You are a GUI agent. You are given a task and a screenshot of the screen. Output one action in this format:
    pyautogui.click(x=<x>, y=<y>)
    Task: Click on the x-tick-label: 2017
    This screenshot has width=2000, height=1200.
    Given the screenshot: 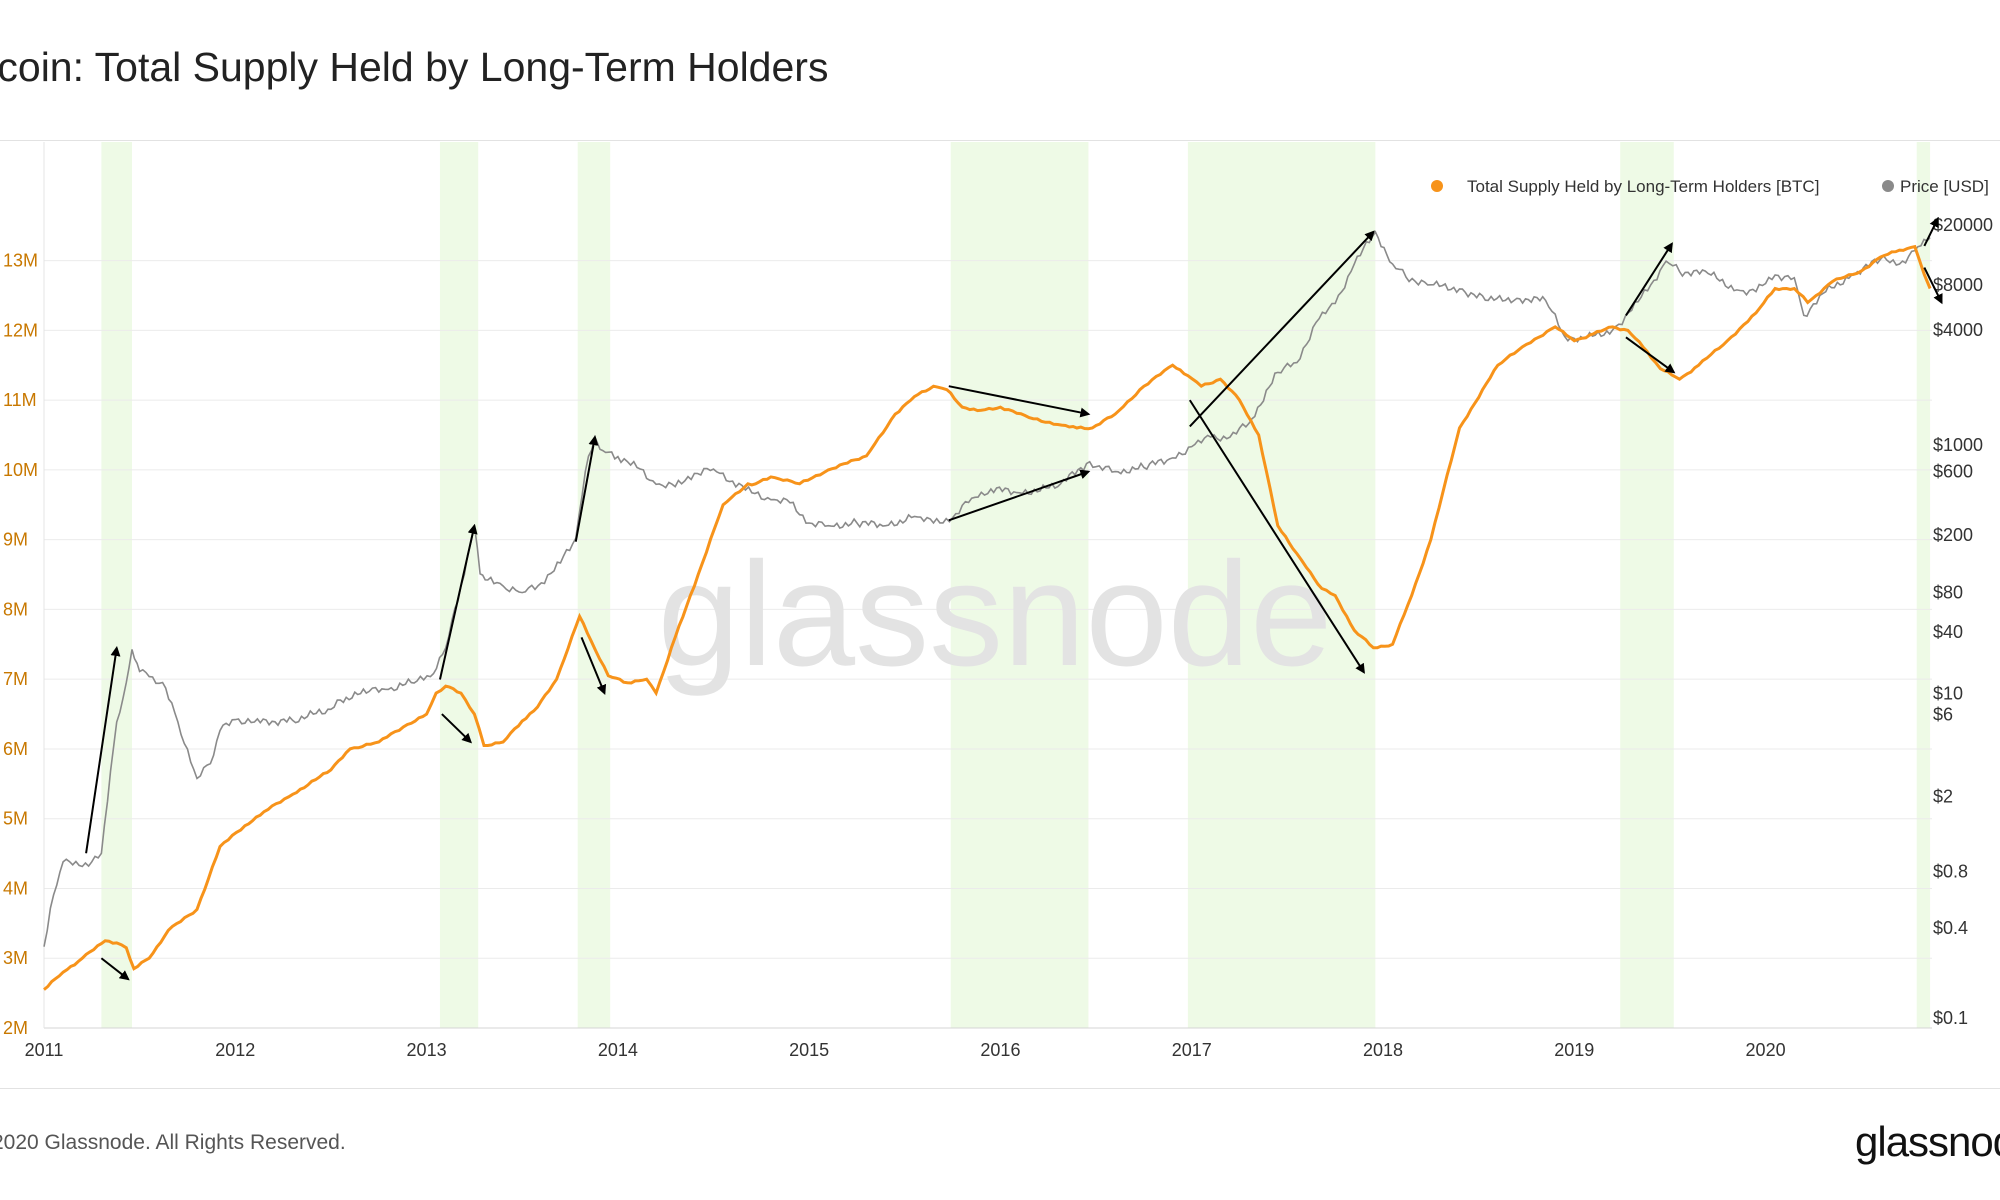 What is the action you would take?
    pyautogui.click(x=1192, y=1050)
    